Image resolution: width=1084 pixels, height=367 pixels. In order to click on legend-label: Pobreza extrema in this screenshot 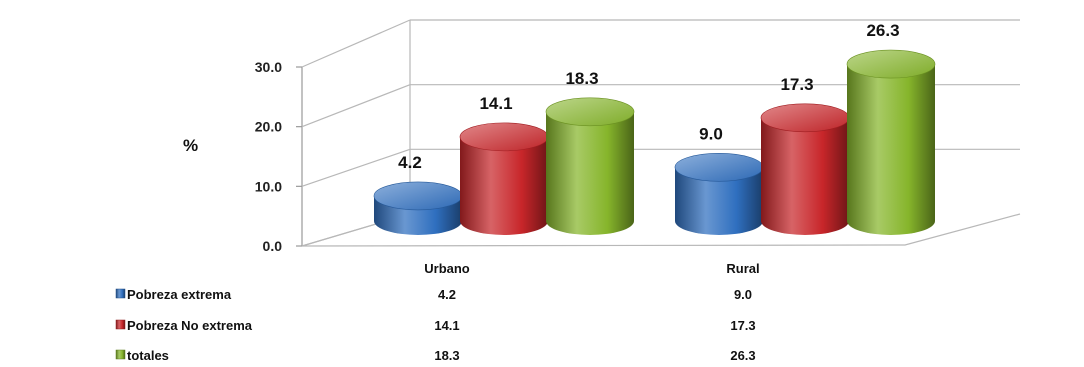, I will do `click(179, 294)`.